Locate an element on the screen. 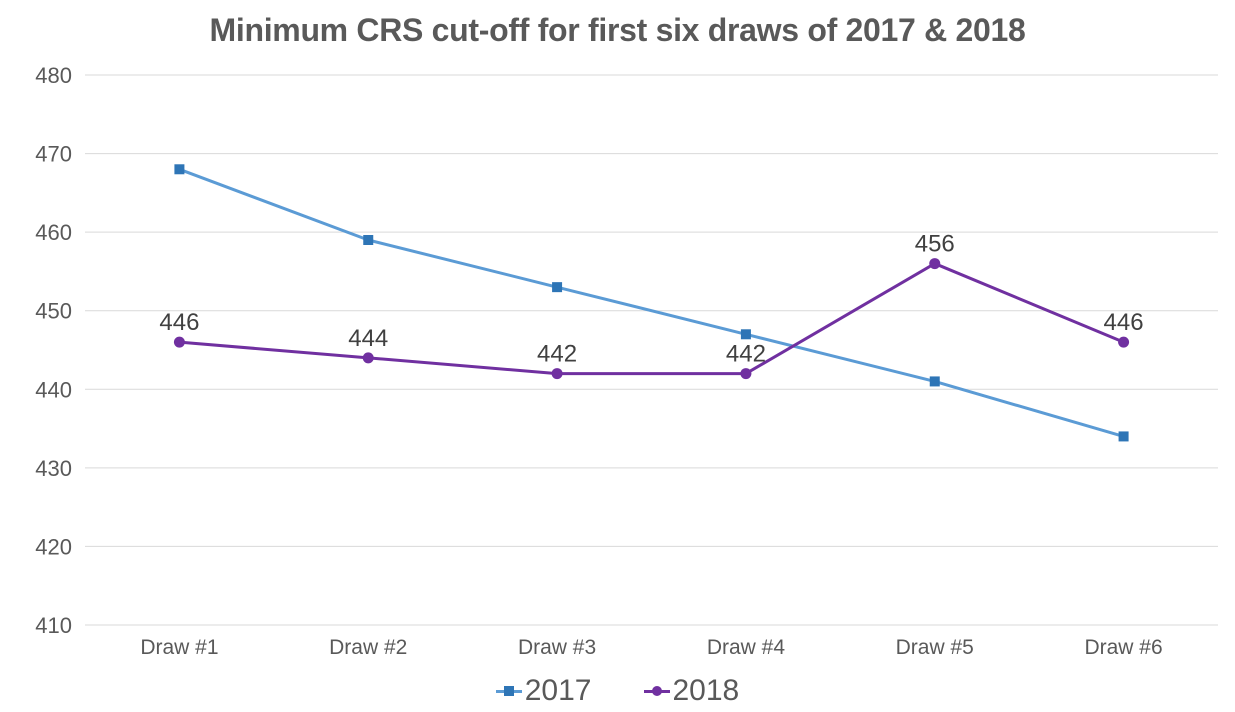  series-2018-line is located at coordinates (651, 319).